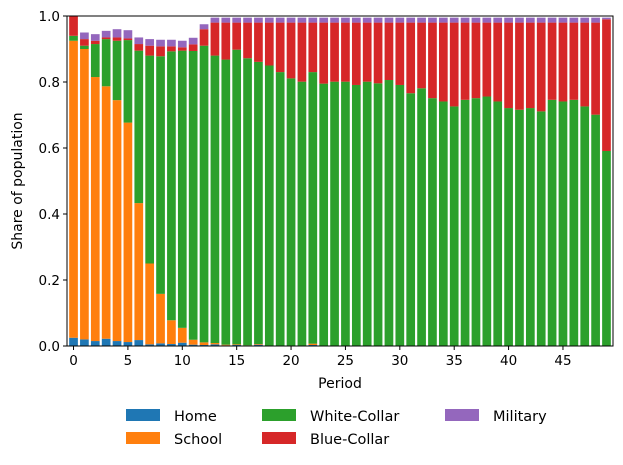 The width and height of the screenshot is (623, 465). I want to click on y-tick-label: 0.8, so click(49, 83).